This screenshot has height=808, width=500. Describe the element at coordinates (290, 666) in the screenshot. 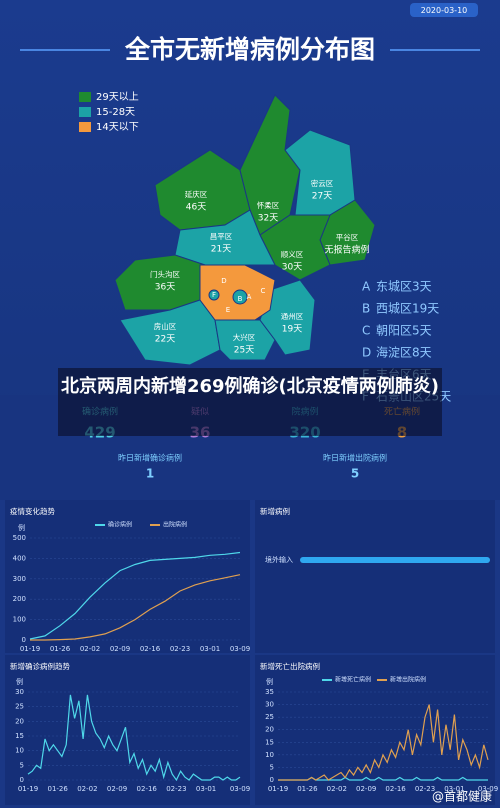

I see `chart-title: 新增死亡出院病例` at that location.